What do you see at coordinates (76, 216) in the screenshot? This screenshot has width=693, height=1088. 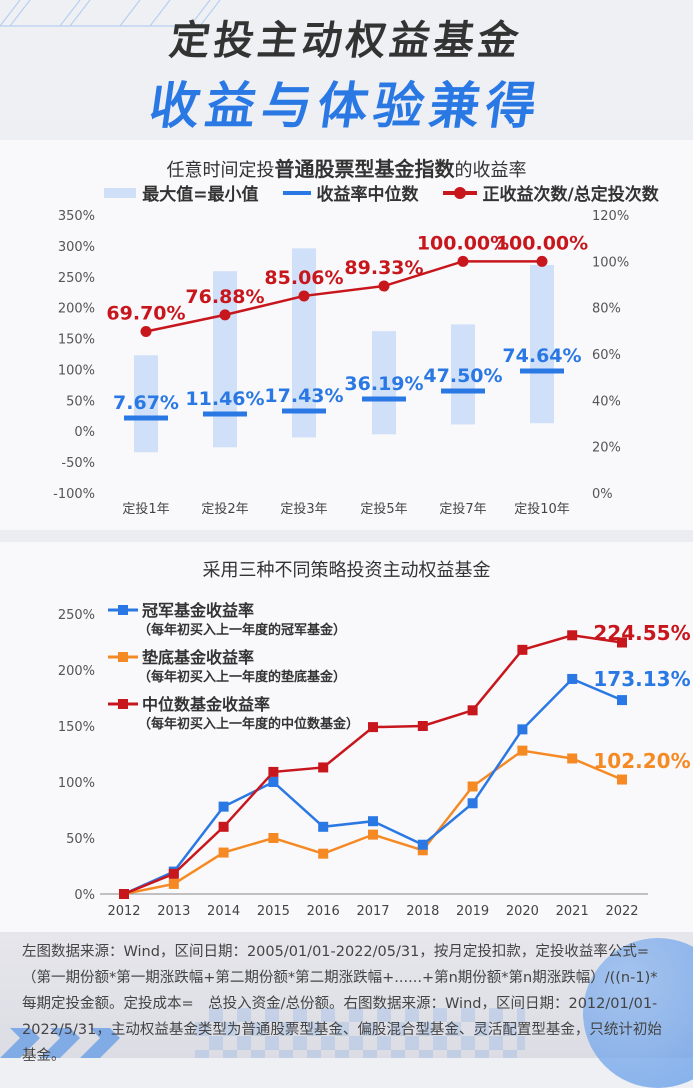 I see `left-axis-tick: 350%` at bounding box center [76, 216].